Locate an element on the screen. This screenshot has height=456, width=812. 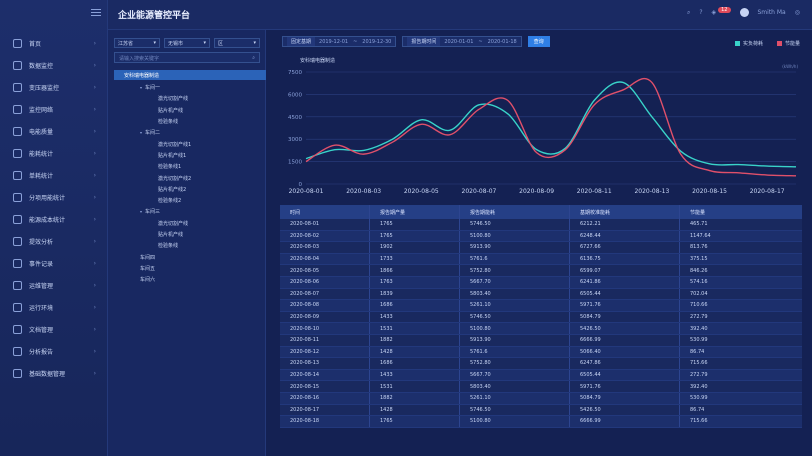
tree-leaf-node: 激光切割产线1 is located at coordinates (187, 143).